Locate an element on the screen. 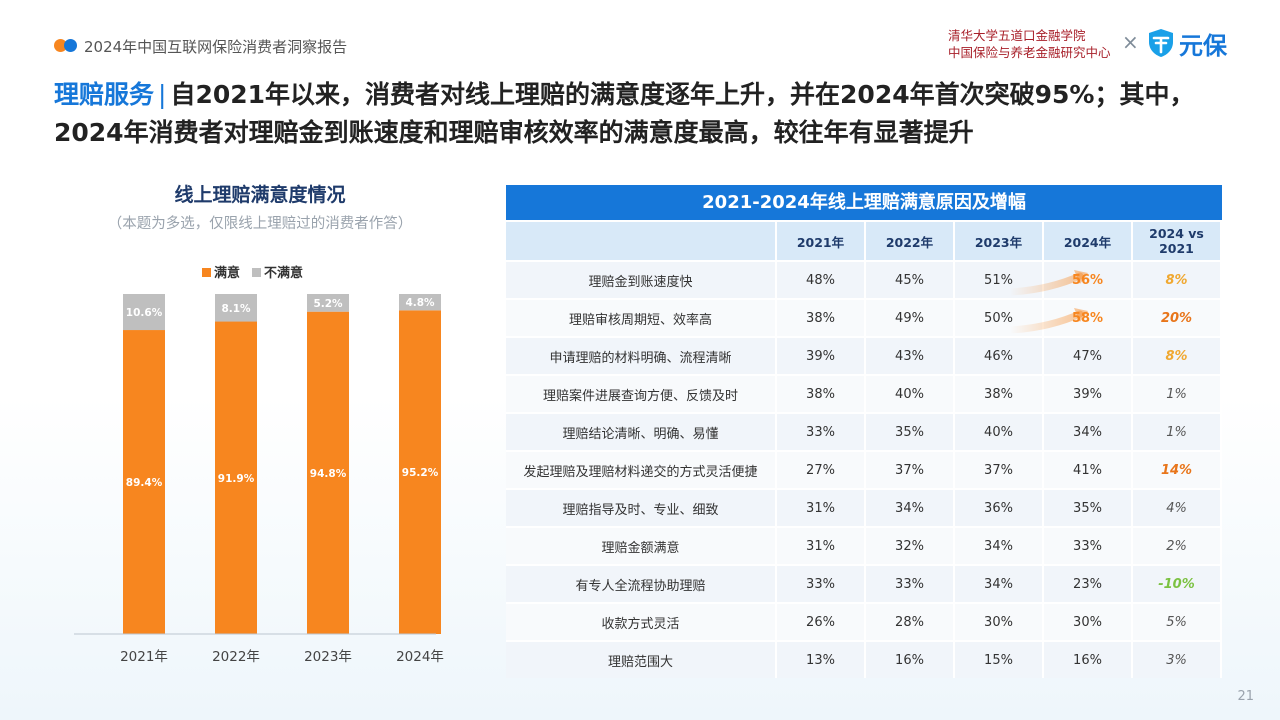 Image resolution: width=1280 pixels, height=720 pixels. table-row: 发起理赔及理赔材料递交的方式灵活便捷 27% 37% 37% 41% 14% is located at coordinates (864, 469).